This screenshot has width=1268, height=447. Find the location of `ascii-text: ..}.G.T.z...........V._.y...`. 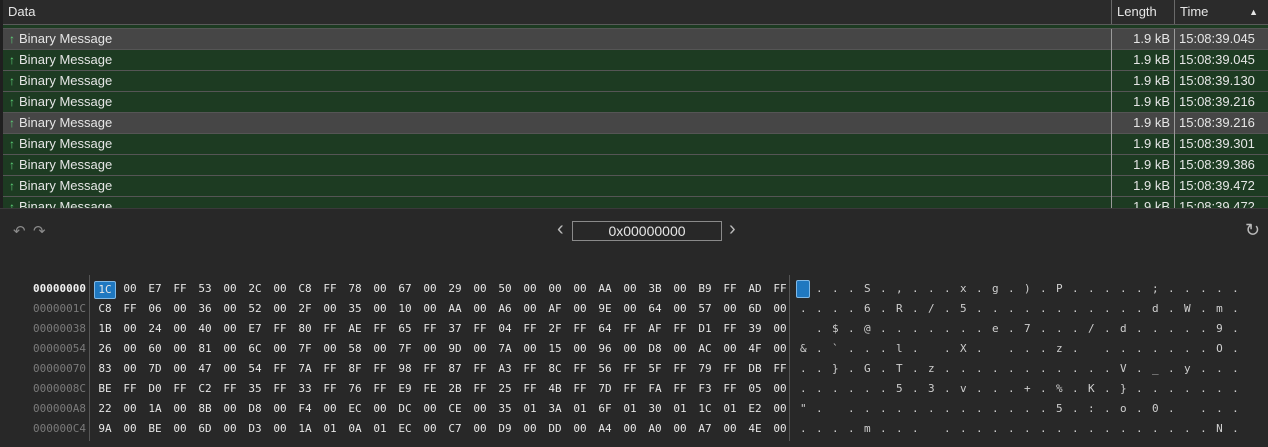

ascii-text: ..}.G.T.z...........V._.y... is located at coordinates (1024, 368).